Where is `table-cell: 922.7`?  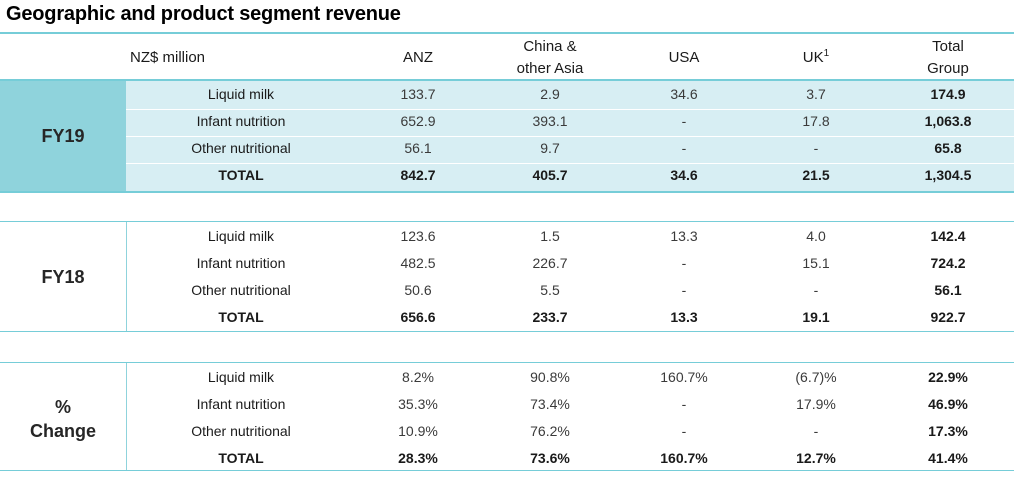 table-cell: 922.7 is located at coordinates (948, 317).